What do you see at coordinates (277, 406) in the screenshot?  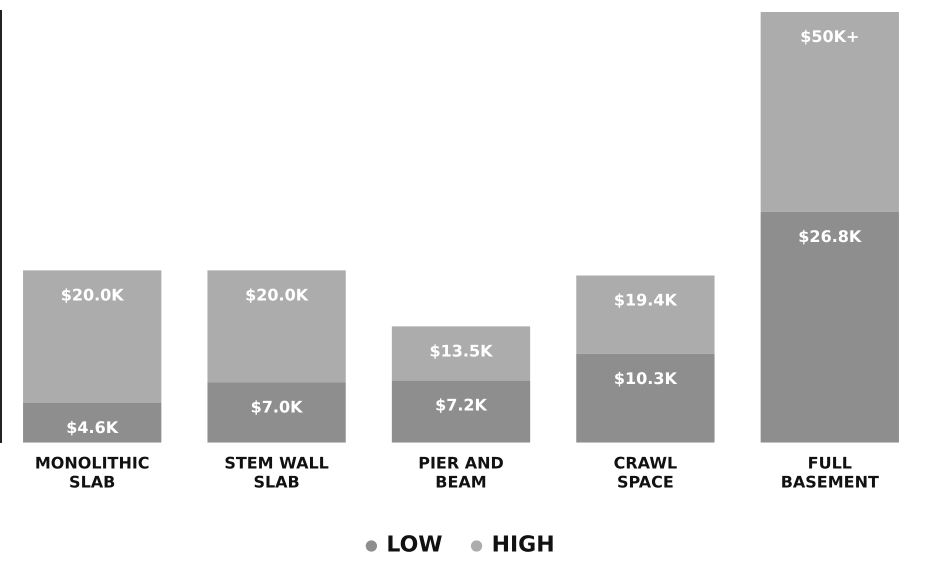 I see `data-label: $7.0K` at bounding box center [277, 406].